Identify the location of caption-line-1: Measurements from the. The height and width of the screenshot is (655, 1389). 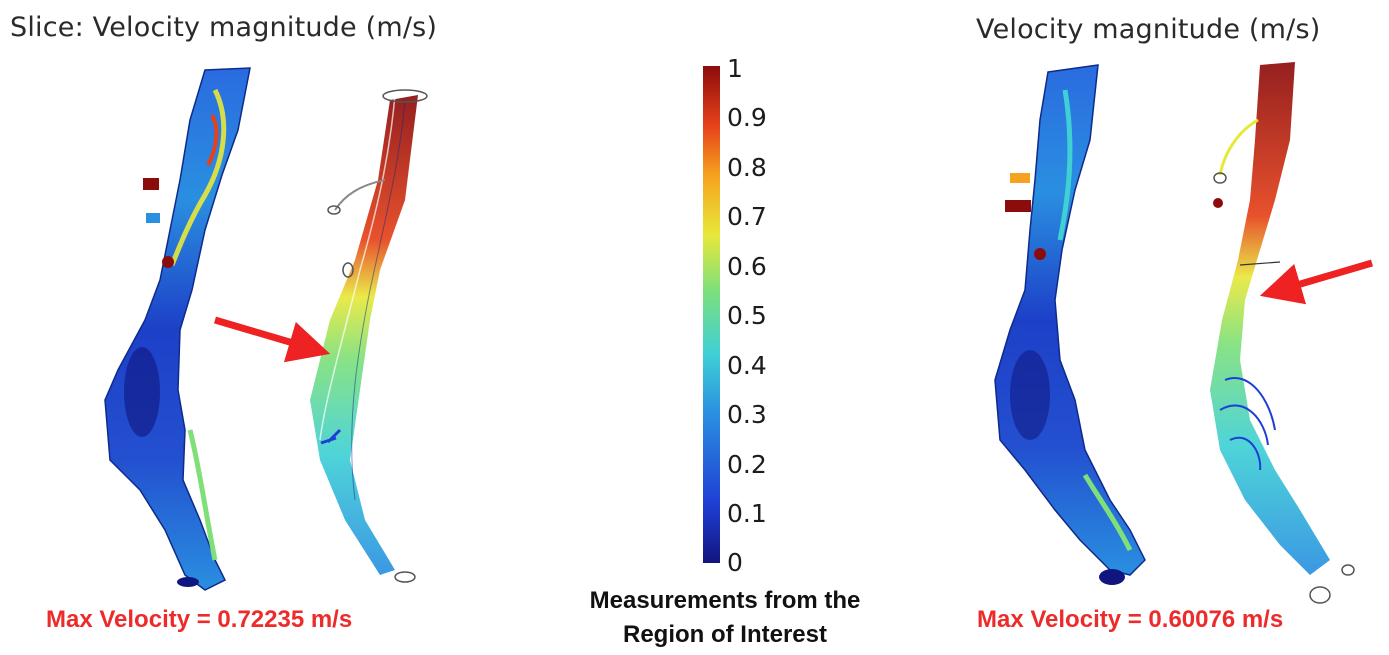
(725, 600).